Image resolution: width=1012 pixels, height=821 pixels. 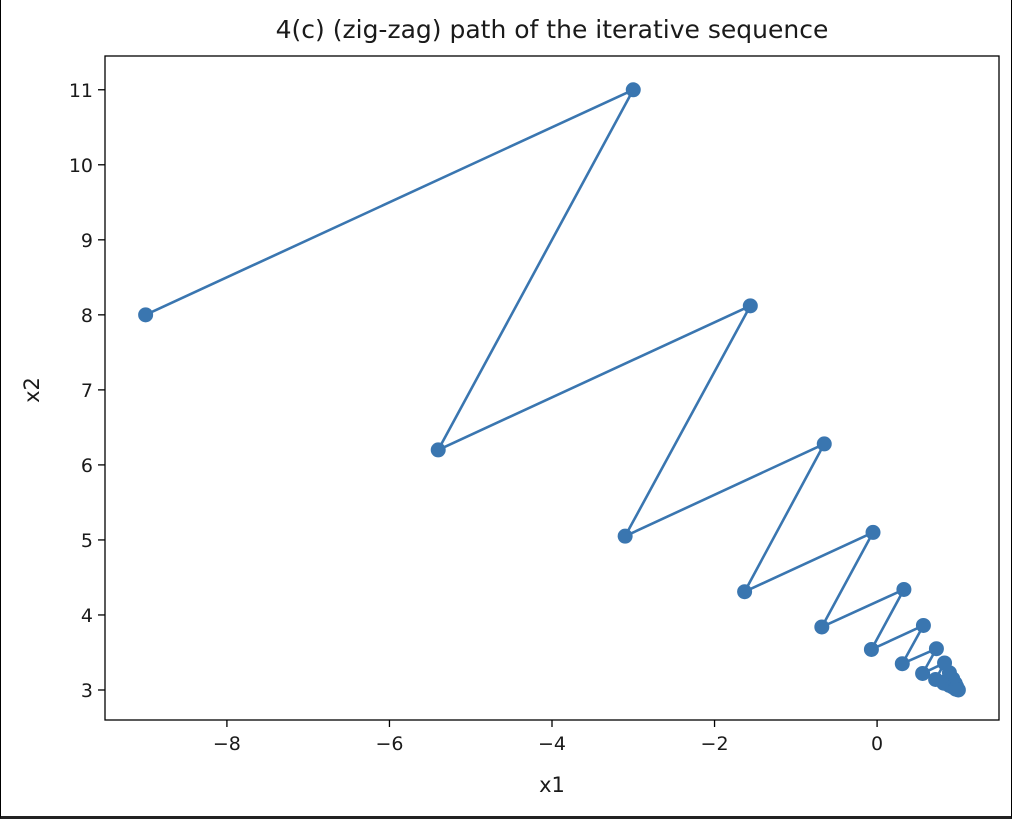 I want to click on x-tick-label: −8, so click(x=227, y=744).